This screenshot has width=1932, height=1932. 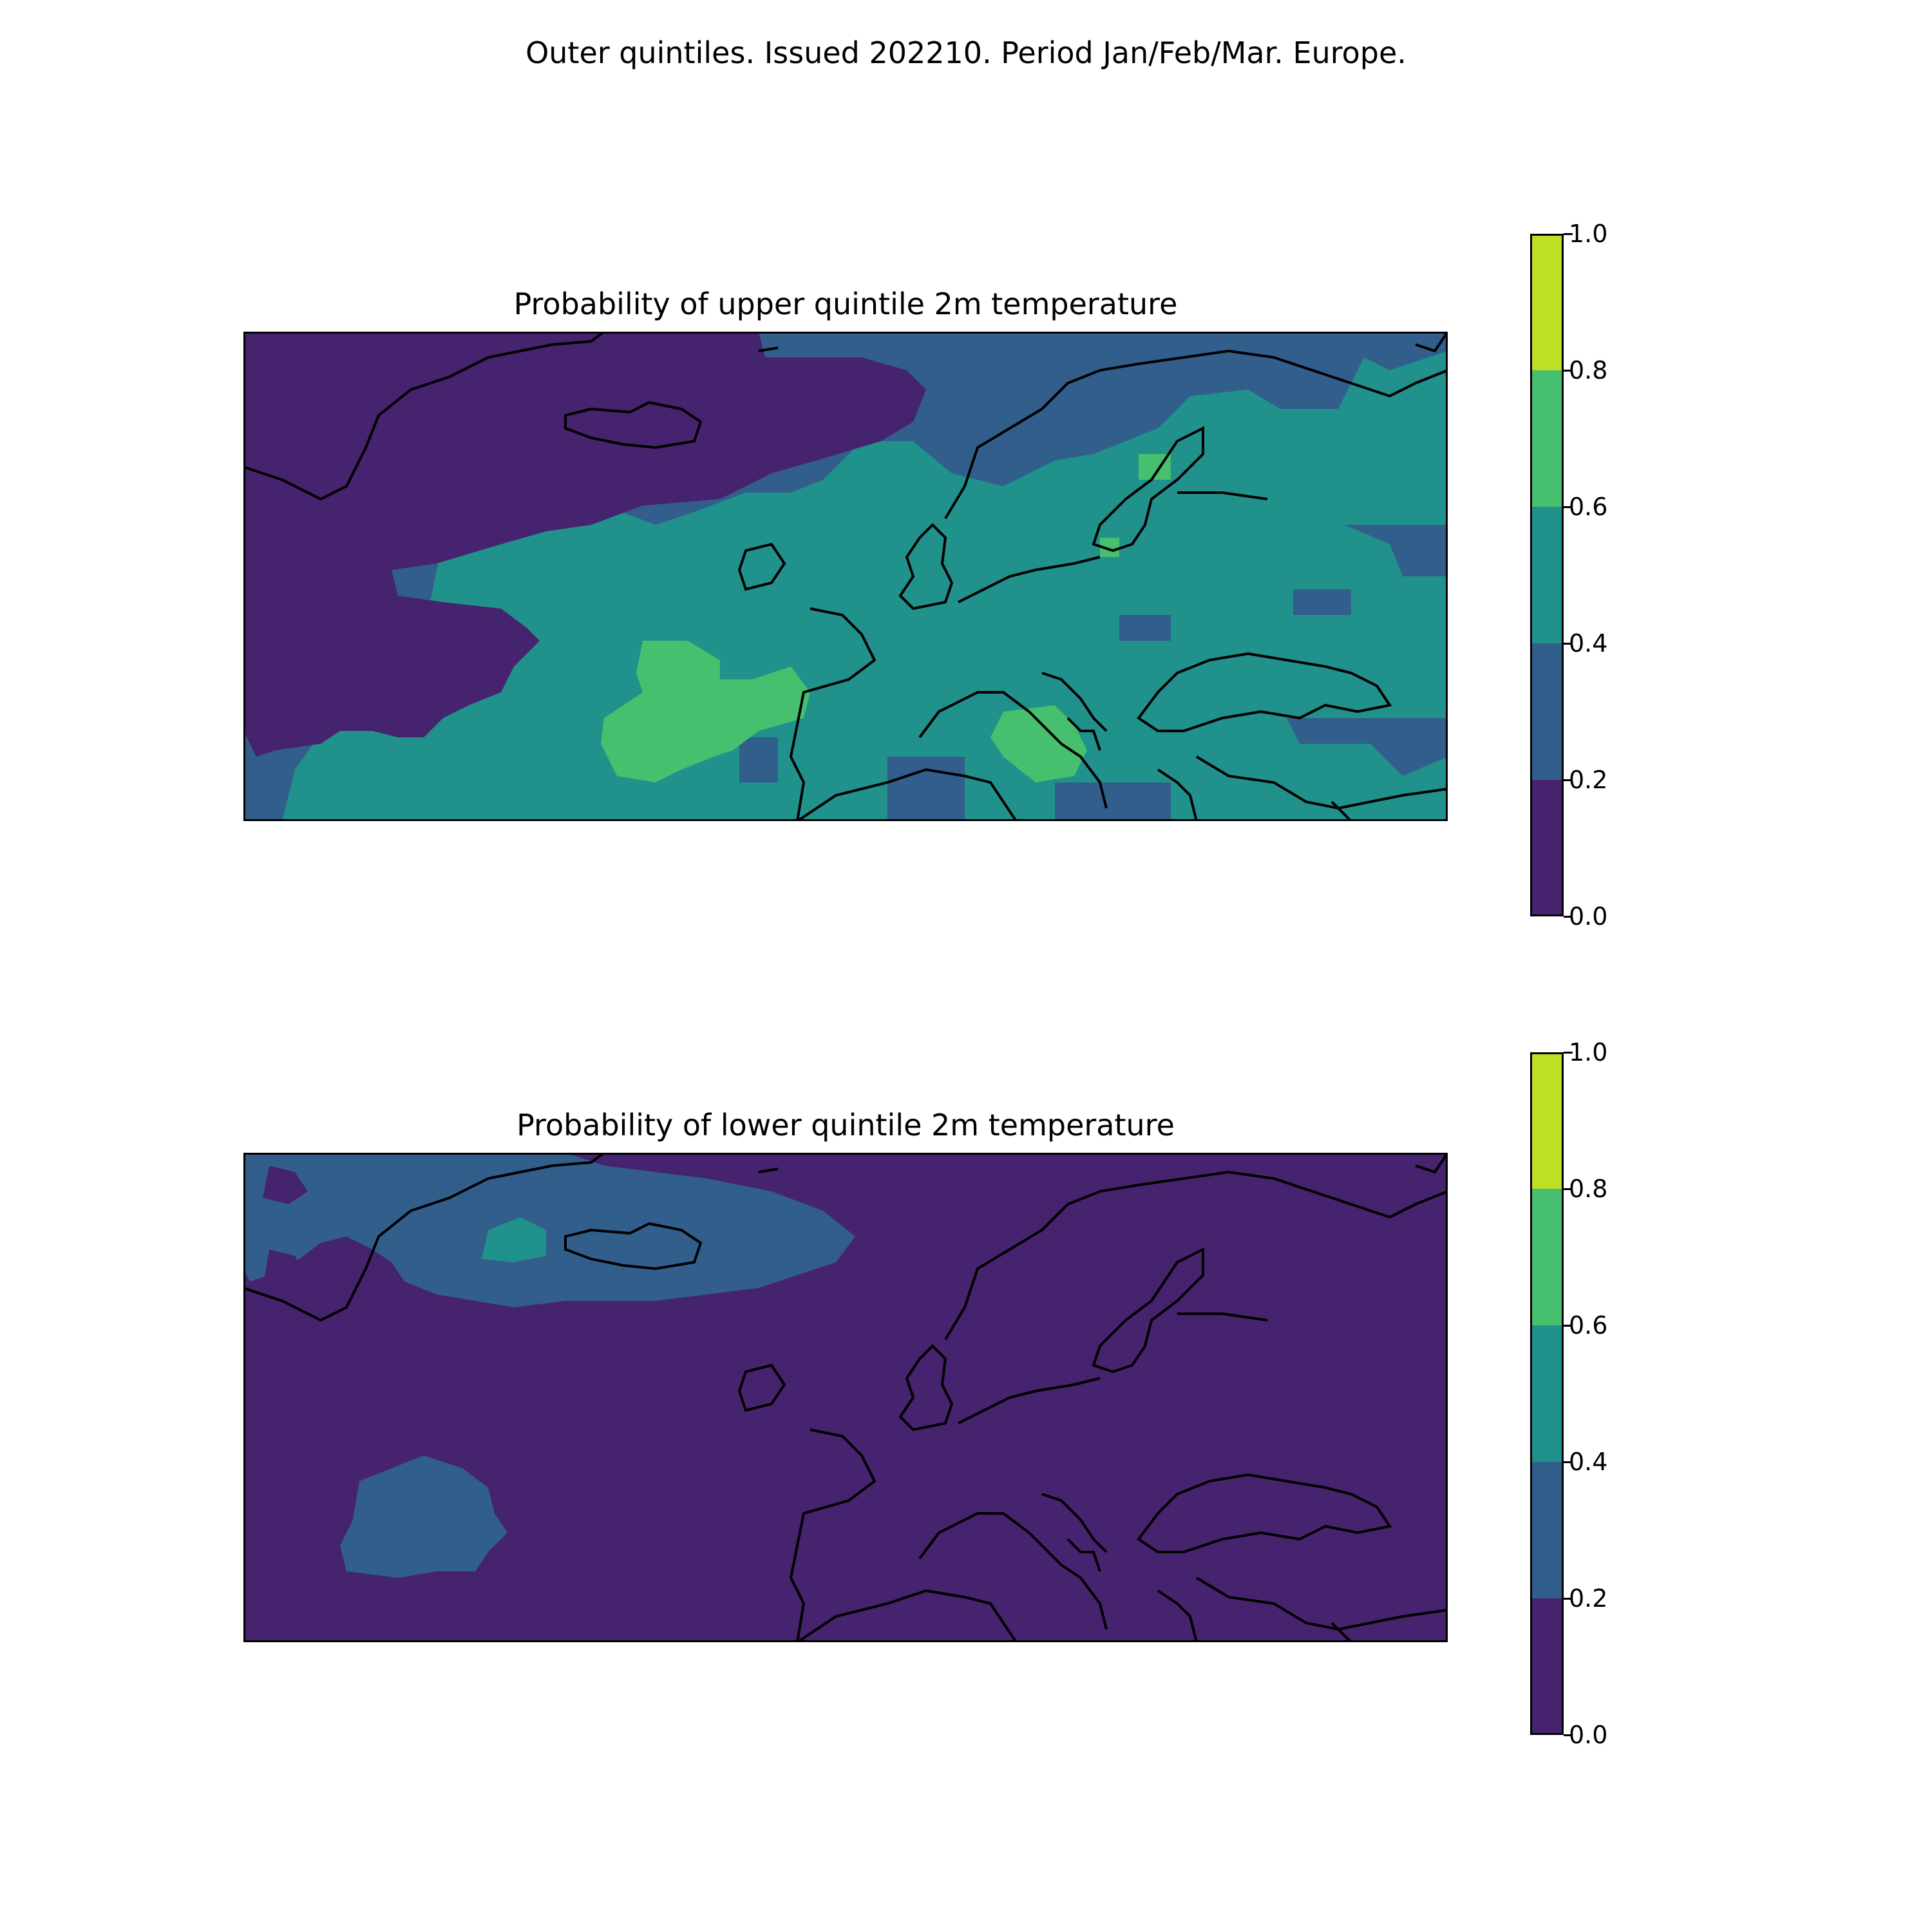 I want to click on contour-0.2-0.4, so click(x=549, y=1230).